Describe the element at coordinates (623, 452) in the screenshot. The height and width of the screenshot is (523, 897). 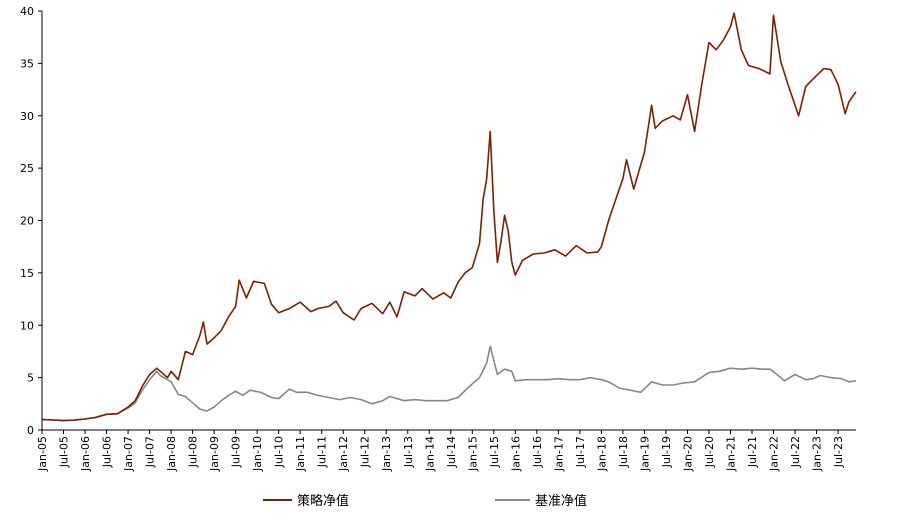
I see `x-tick-label: Jul-18` at that location.